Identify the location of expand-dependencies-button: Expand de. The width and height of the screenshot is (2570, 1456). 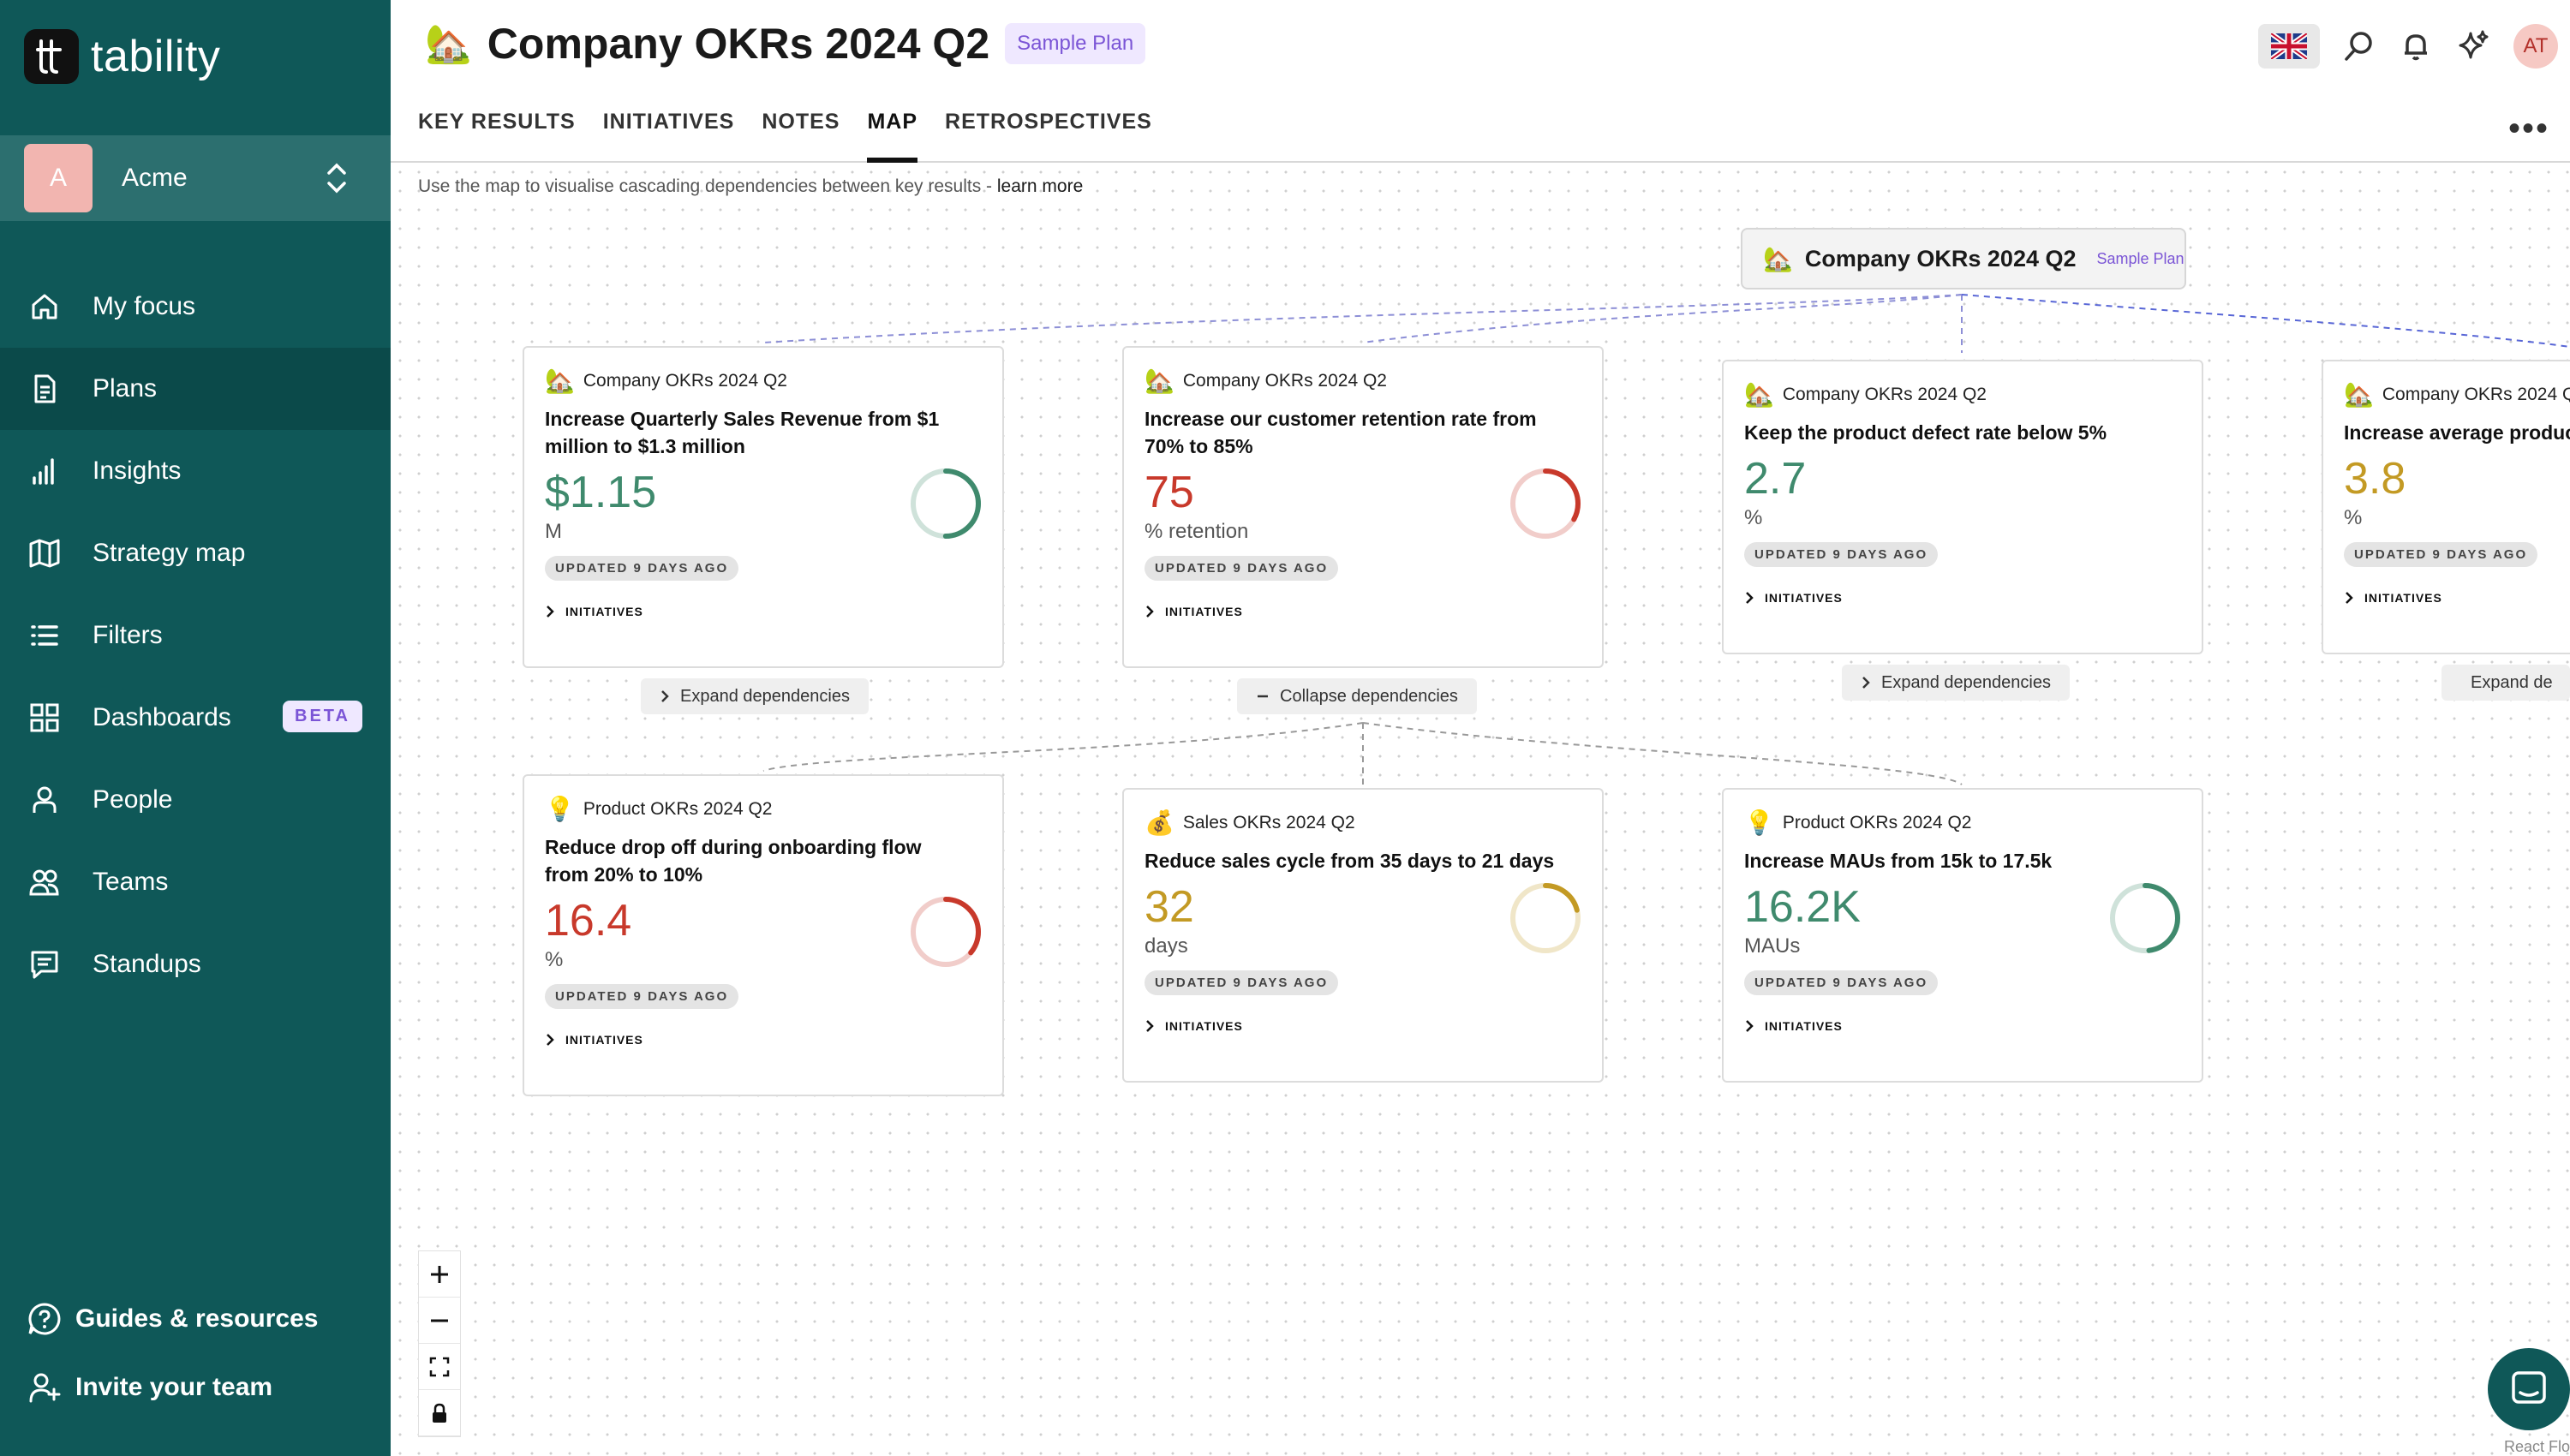
(2506, 683).